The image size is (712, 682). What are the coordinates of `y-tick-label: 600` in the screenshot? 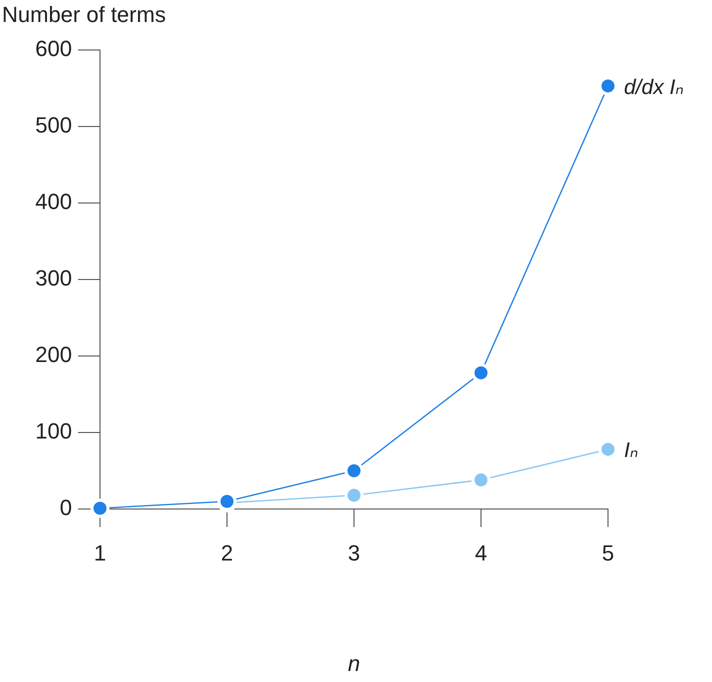 It's located at (53, 49).